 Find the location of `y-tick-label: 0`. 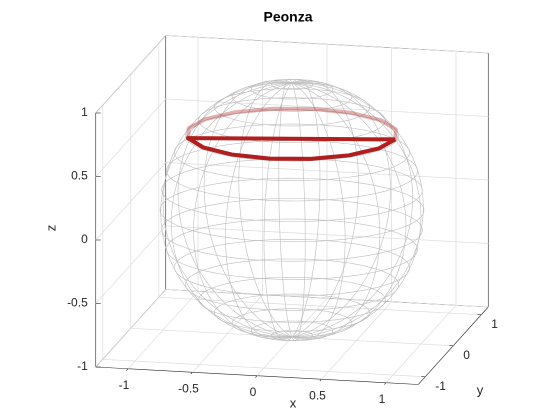

y-tick-label: 0 is located at coordinates (466, 355).